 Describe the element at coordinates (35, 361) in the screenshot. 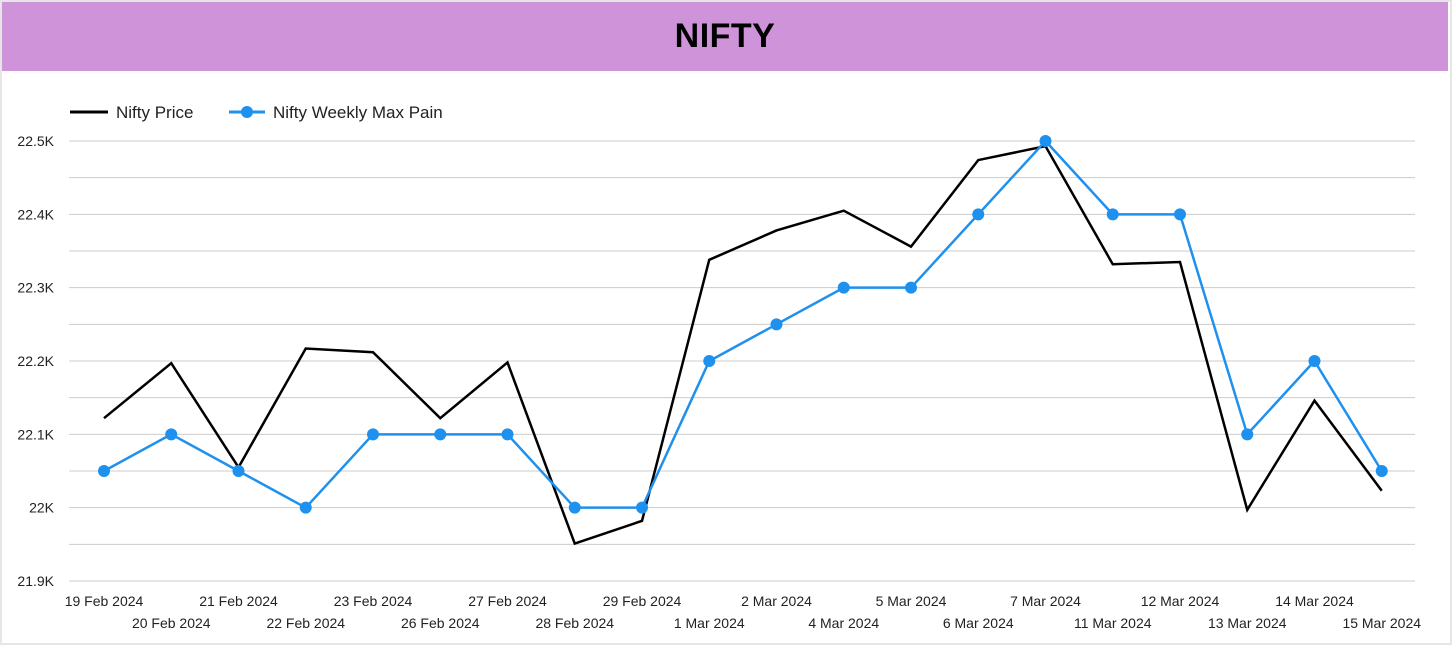

I see `y-tick-label: 22.2K` at that location.